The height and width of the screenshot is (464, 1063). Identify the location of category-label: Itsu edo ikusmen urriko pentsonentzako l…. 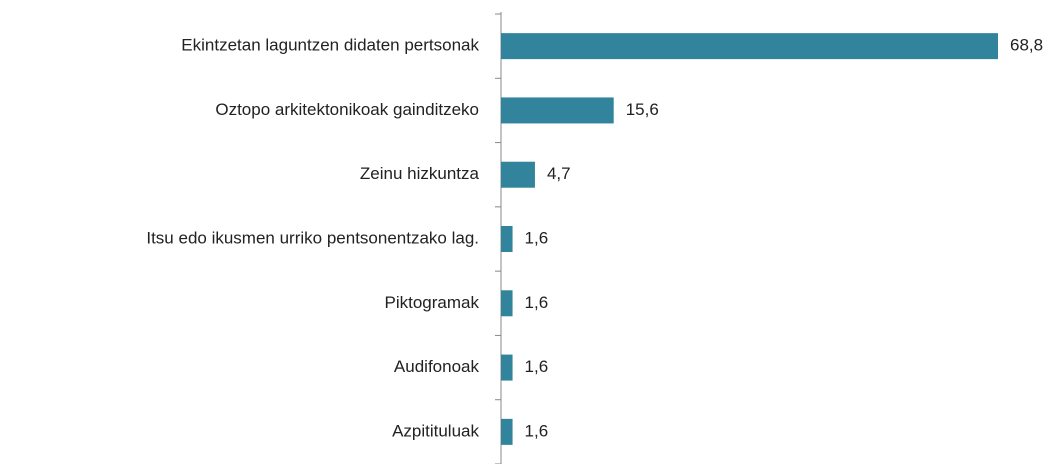
(312, 237).